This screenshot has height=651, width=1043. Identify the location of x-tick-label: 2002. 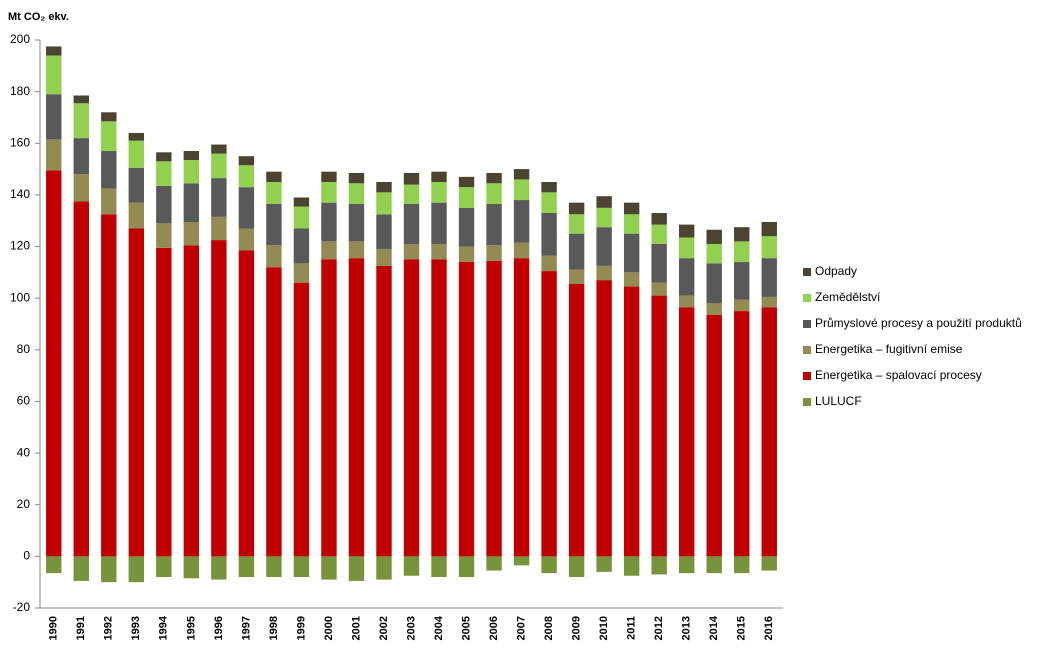
(384, 628).